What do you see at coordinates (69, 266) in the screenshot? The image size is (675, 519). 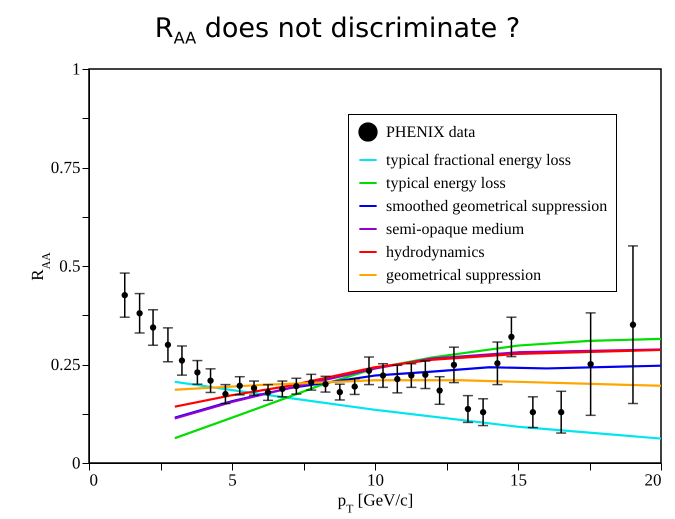 I see `y-tick-label: 0.5` at bounding box center [69, 266].